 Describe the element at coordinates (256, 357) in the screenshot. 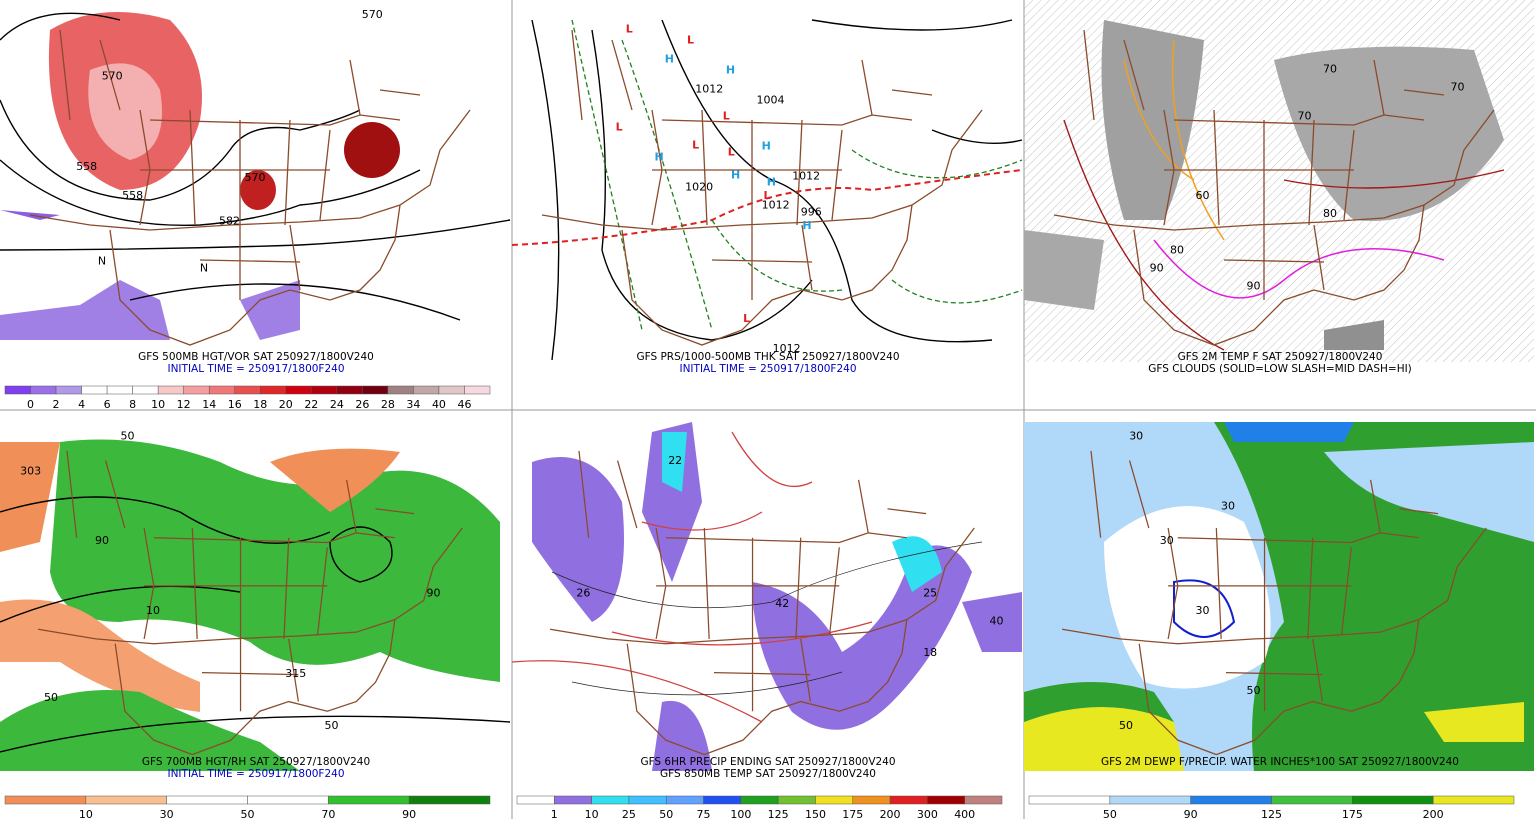

I see `caption: GFS 500MB HGT/VOR SAT 250927/1800V240` at that location.